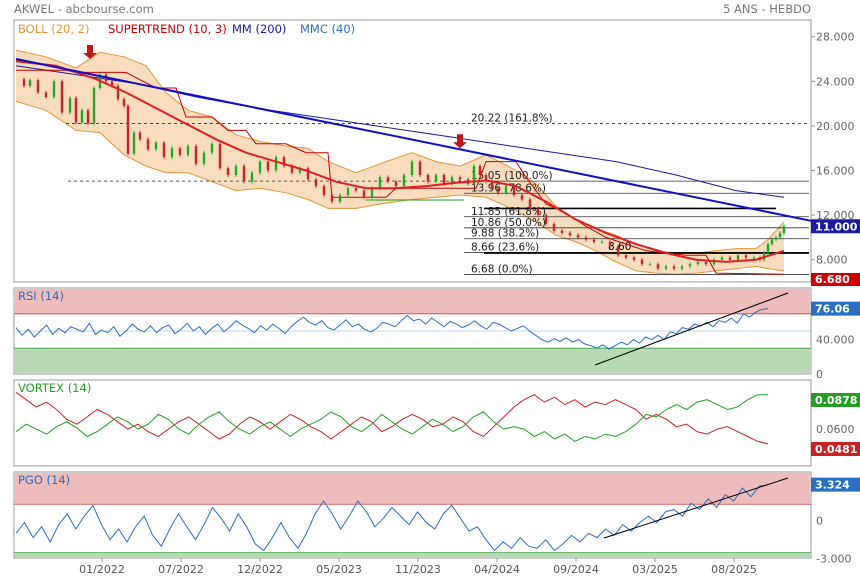  I want to click on vortex-plus-value: 0.0878, so click(836, 400).